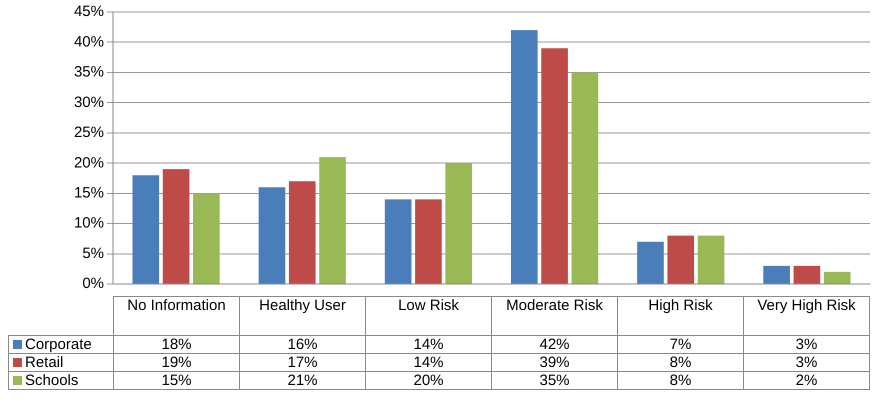 This screenshot has width=881, height=417. What do you see at coordinates (89, 223) in the screenshot?
I see `y-tick-label: 10%` at bounding box center [89, 223].